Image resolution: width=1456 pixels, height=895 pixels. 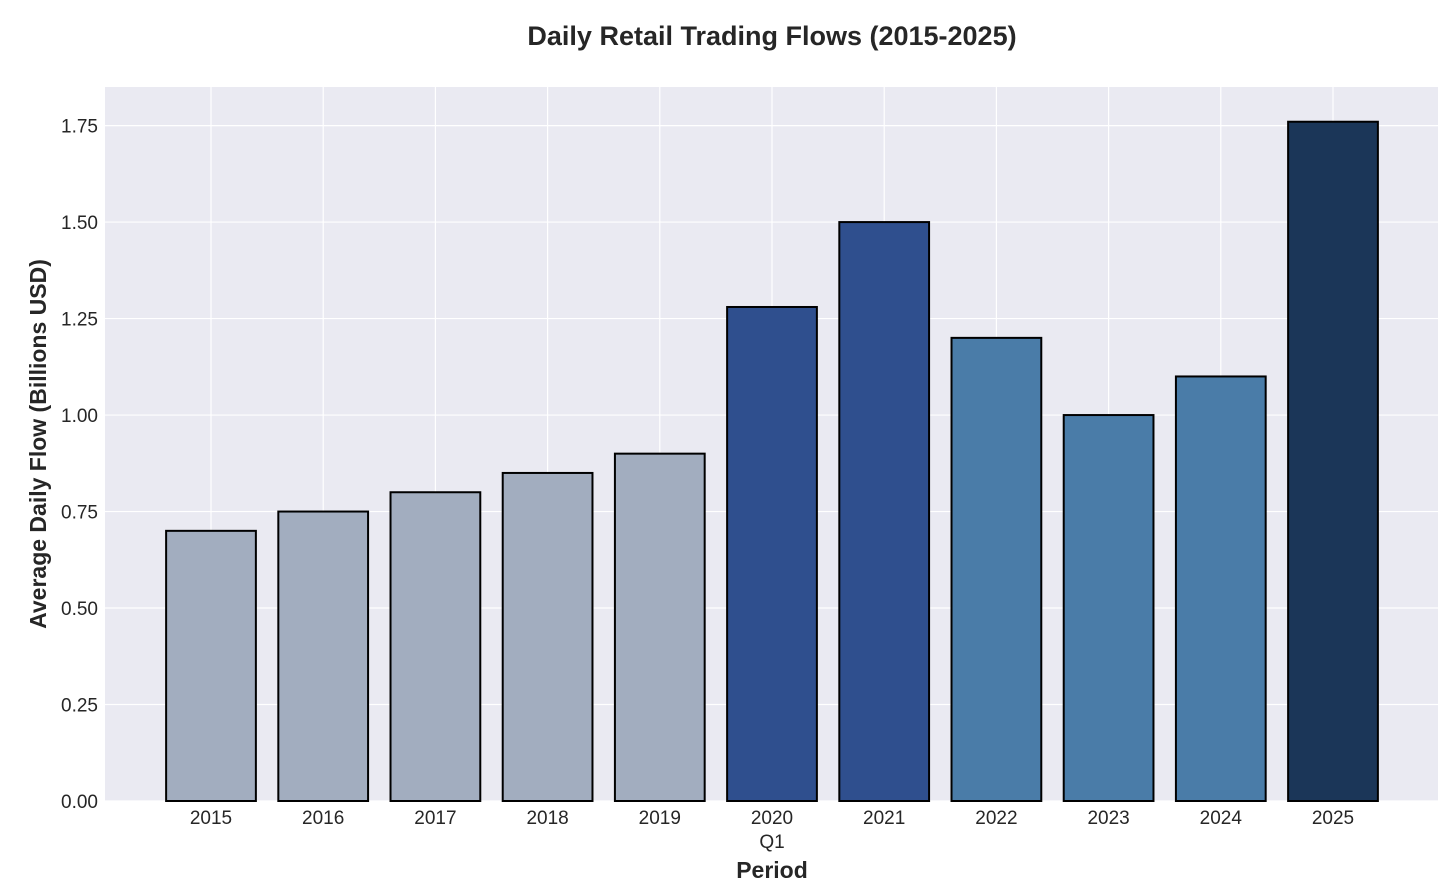 I want to click on bar-2023, so click(x=1108, y=608).